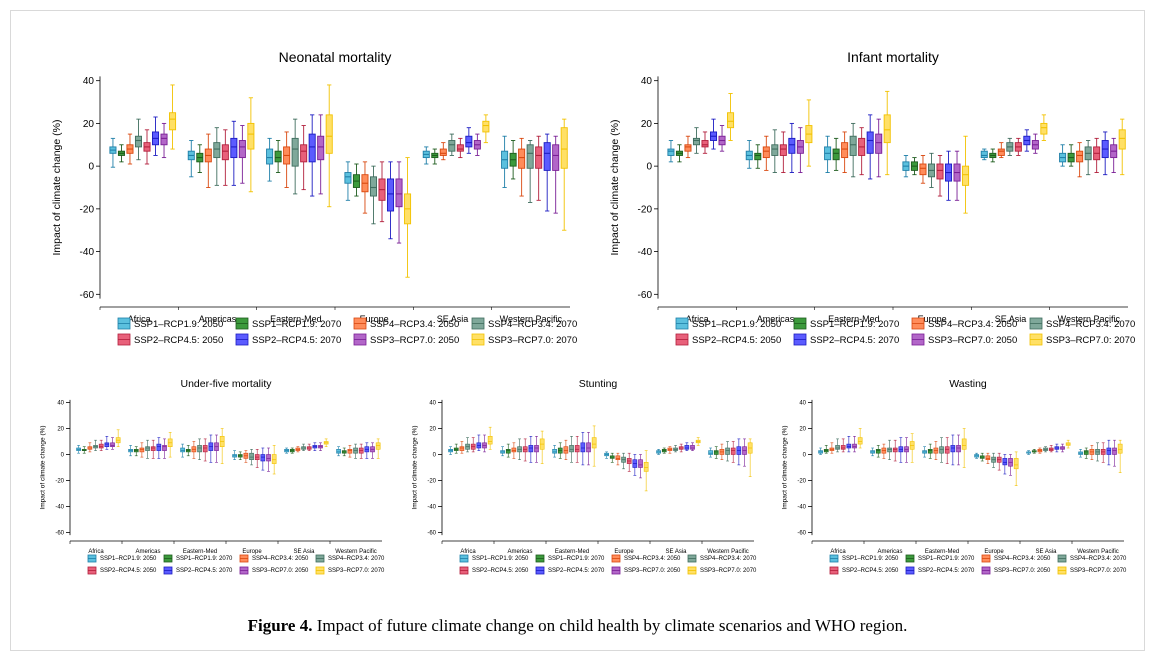 This screenshot has height=661, width=1155. What do you see at coordinates (879, 148) in the screenshot?
I see `box-ssp3-rcp7-0-2050-eastern-med` at bounding box center [879, 148].